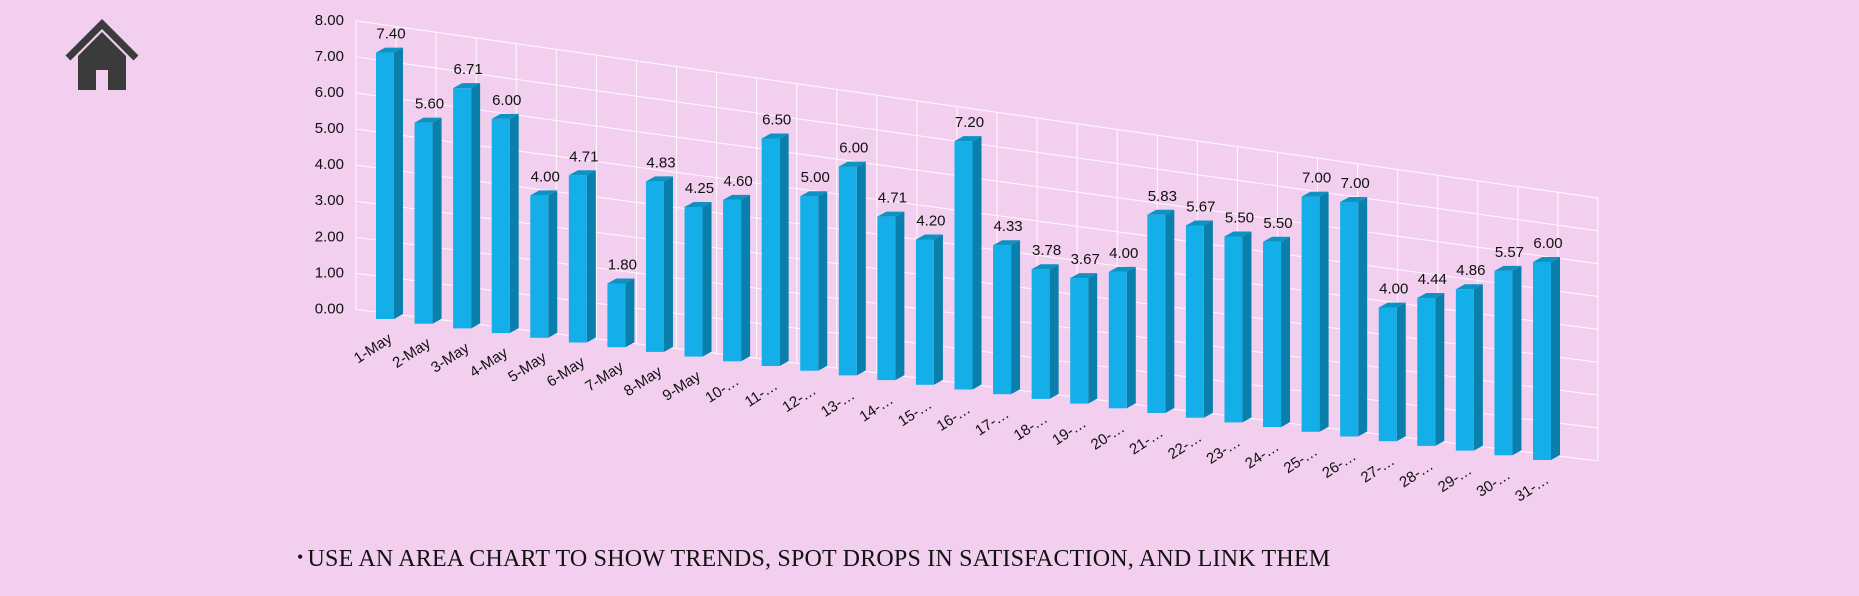  What do you see at coordinates (1046, 250) in the screenshot?
I see `data-label: 3.78` at bounding box center [1046, 250].